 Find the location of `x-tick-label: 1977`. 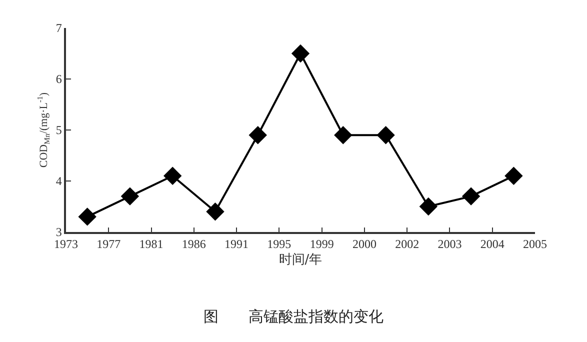

x-tick-label: 1977 is located at coordinates (108, 244).